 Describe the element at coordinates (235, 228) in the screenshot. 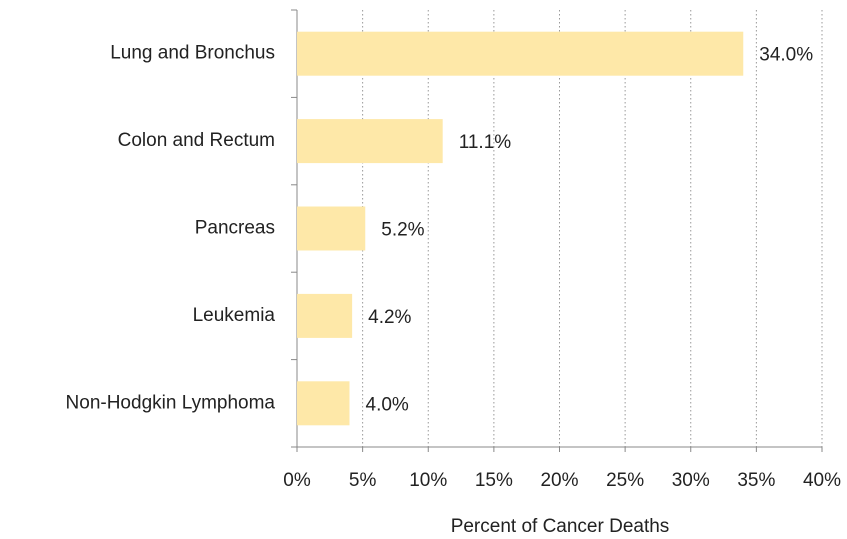

I see `y-tick-label: Pancreas` at that location.